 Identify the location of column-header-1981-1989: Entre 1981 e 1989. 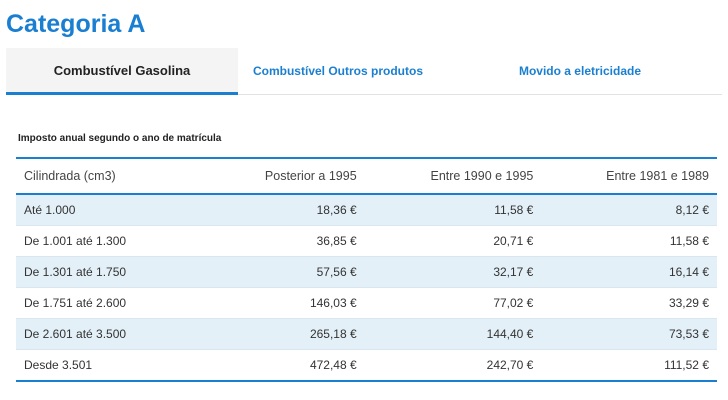
(629, 176).